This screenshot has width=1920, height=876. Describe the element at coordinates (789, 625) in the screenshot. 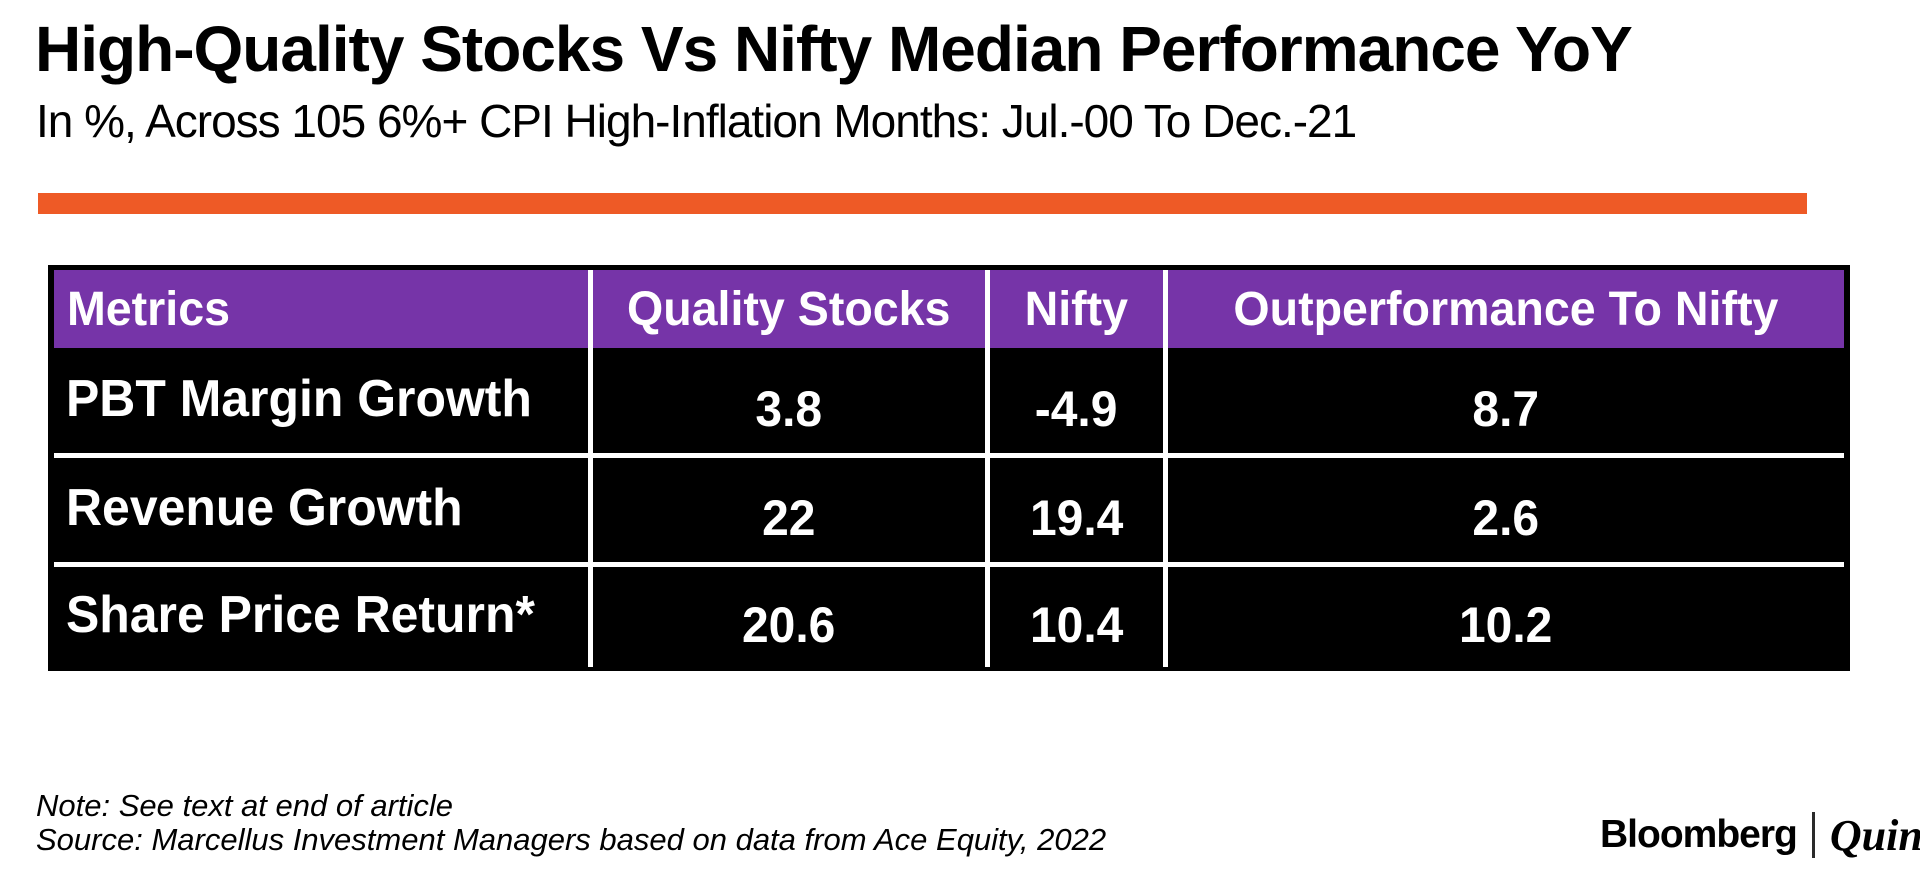

I see `quality-stocks-value: 20.6` at that location.